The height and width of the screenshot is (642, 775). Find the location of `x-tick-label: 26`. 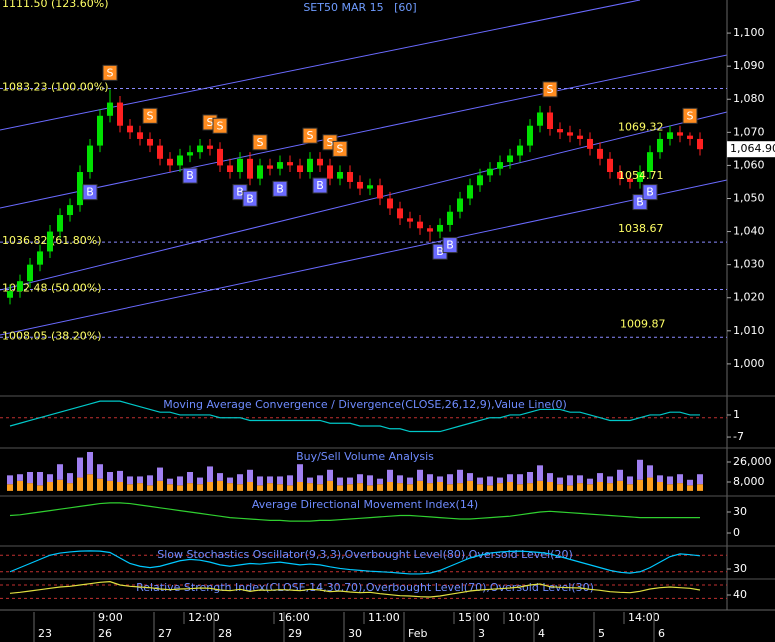

x-tick-label: 26 is located at coordinates (105, 633).